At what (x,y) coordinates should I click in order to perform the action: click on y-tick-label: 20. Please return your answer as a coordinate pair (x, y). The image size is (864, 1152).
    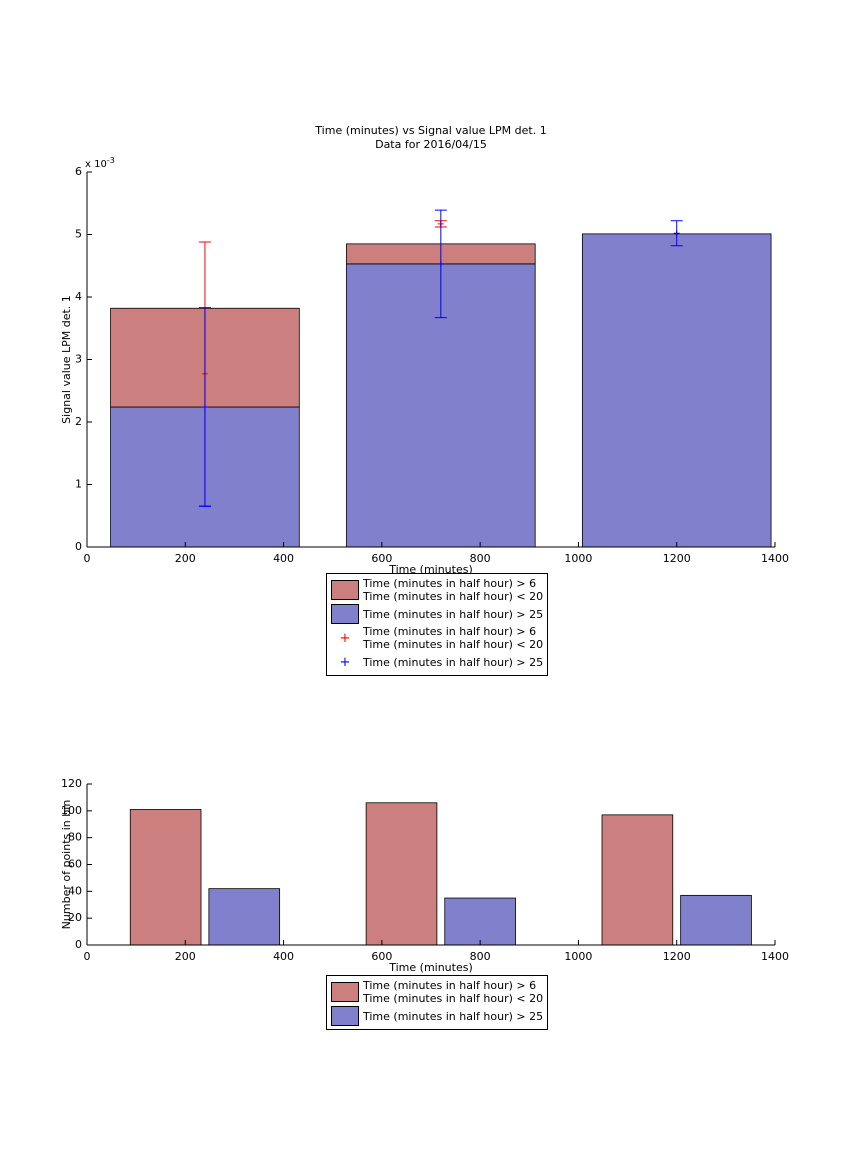
    Looking at the image, I should click on (75, 917).